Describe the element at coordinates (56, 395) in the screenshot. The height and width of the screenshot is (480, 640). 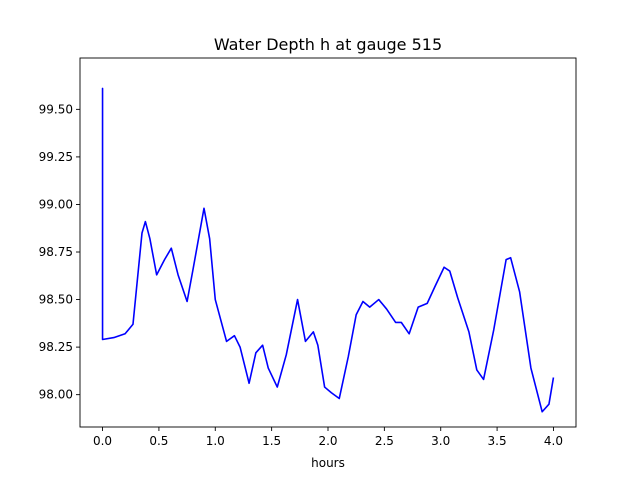
I see `y-tick-label: 98.00` at that location.